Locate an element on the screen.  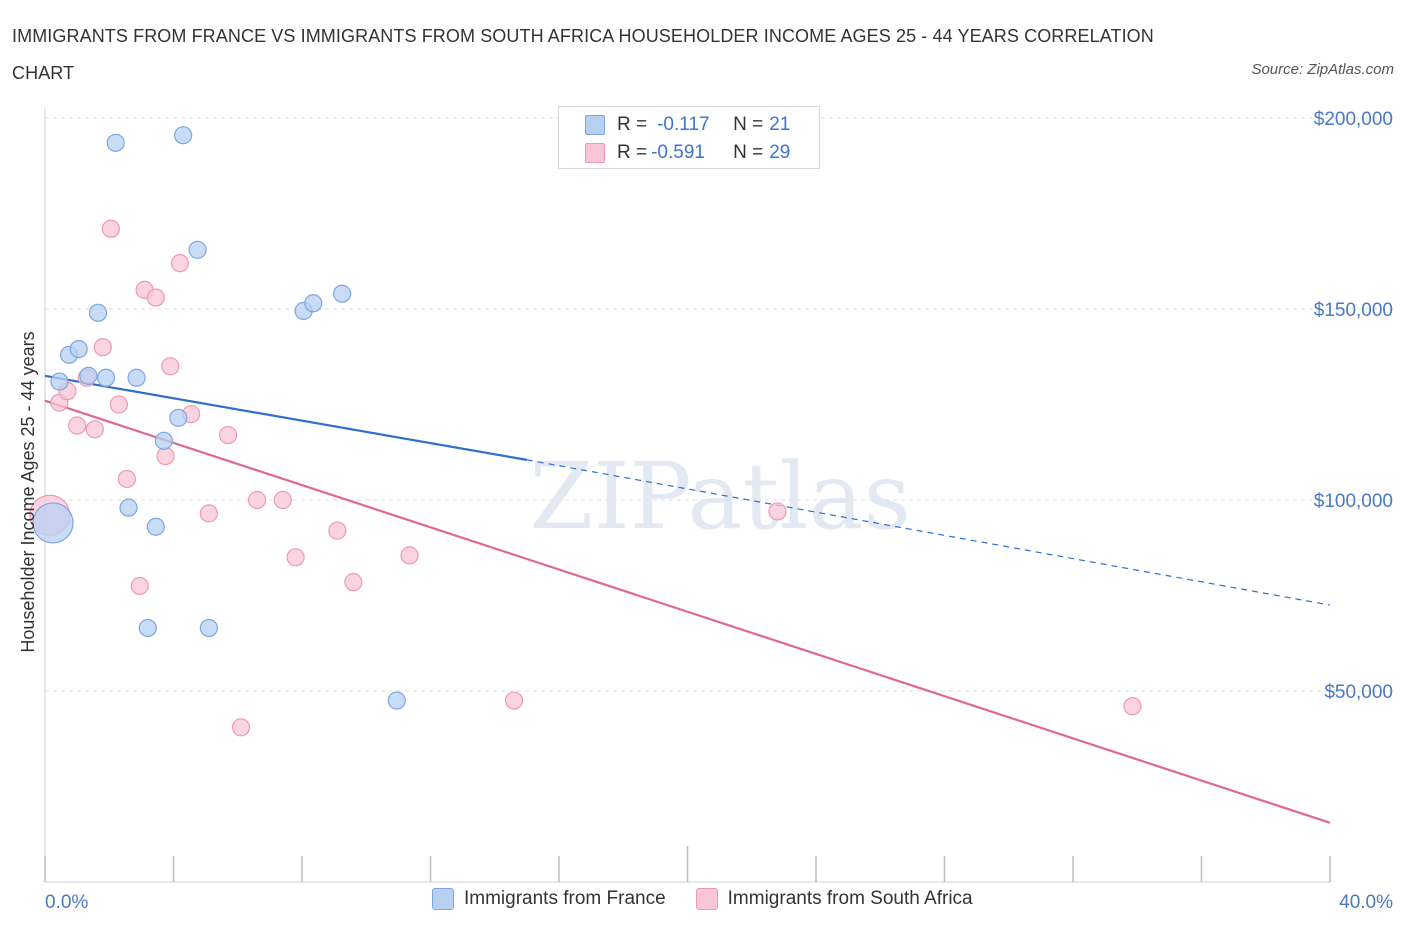
legend-row-south-africa: R = -0.591 N = 29 is located at coordinates (687, 153).